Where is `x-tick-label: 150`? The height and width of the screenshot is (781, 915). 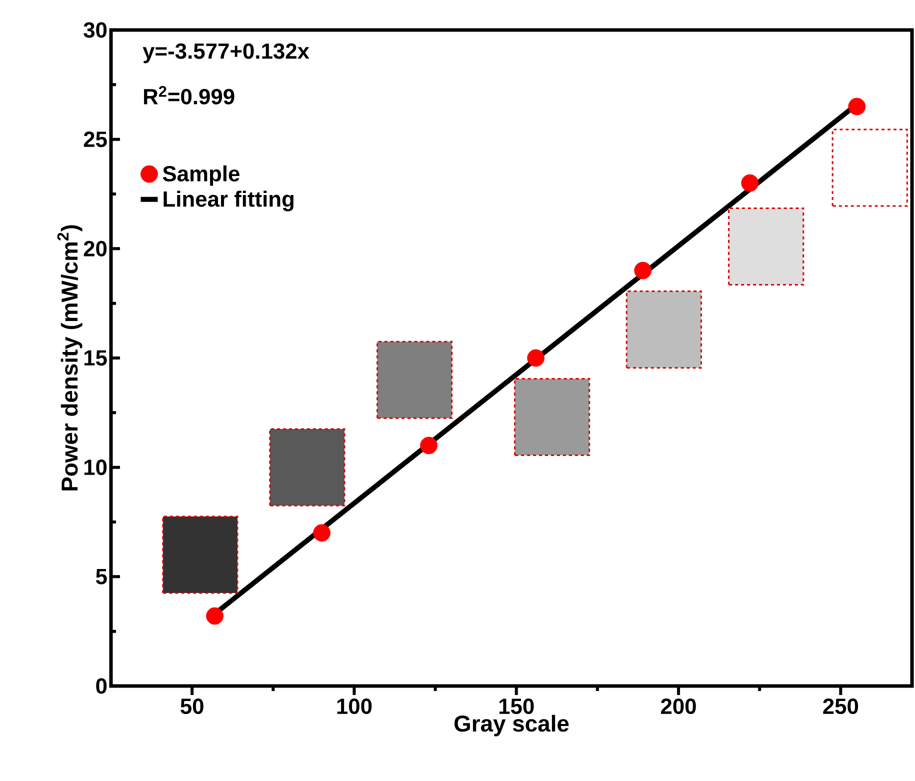
x-tick-label: 150 is located at coordinates (516, 706).